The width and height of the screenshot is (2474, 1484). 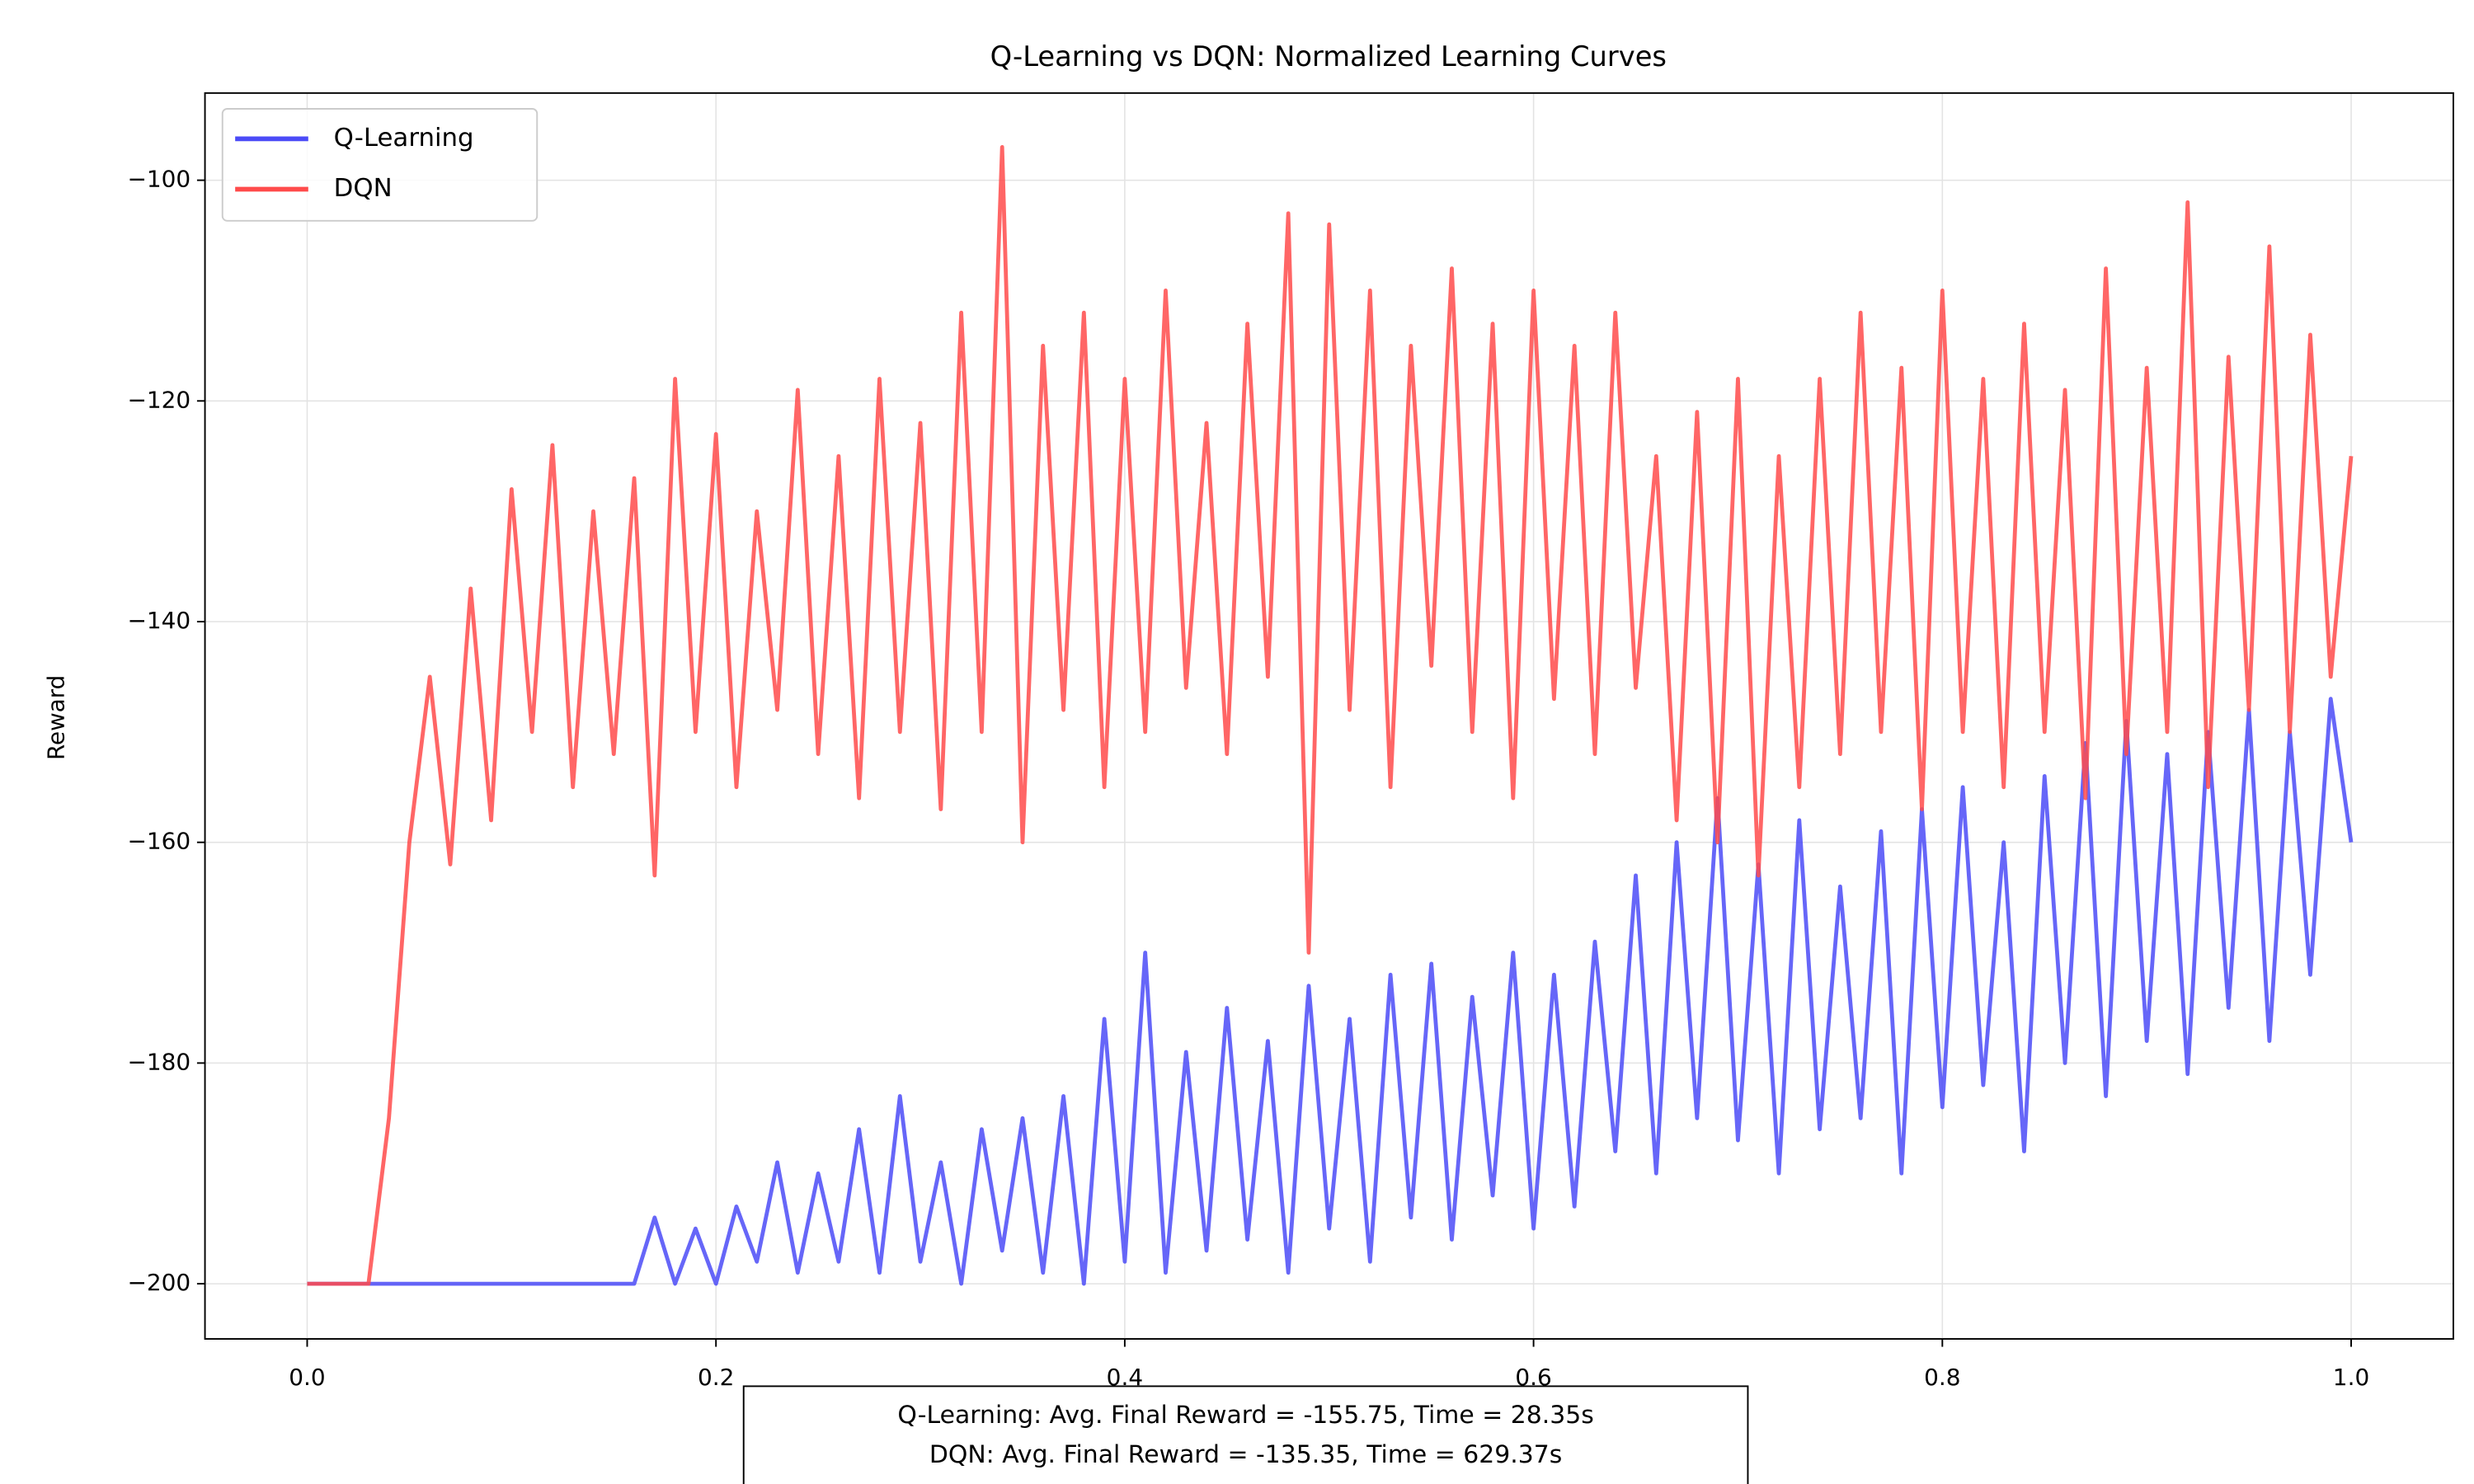 I want to click on x-tick-label: 0.4, so click(x=1125, y=1377).